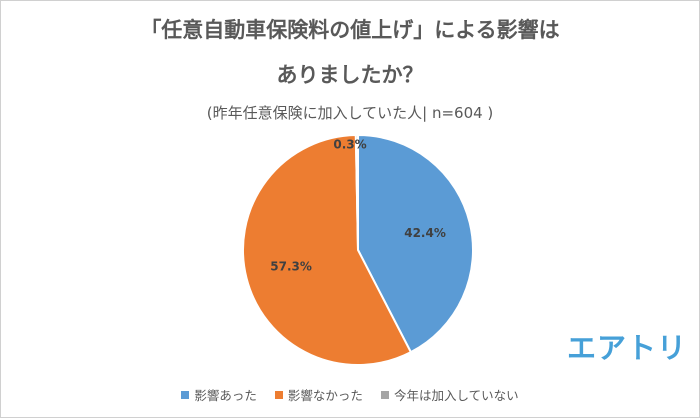  I want to click on legend-item-affected: 影響あった, so click(219, 394).